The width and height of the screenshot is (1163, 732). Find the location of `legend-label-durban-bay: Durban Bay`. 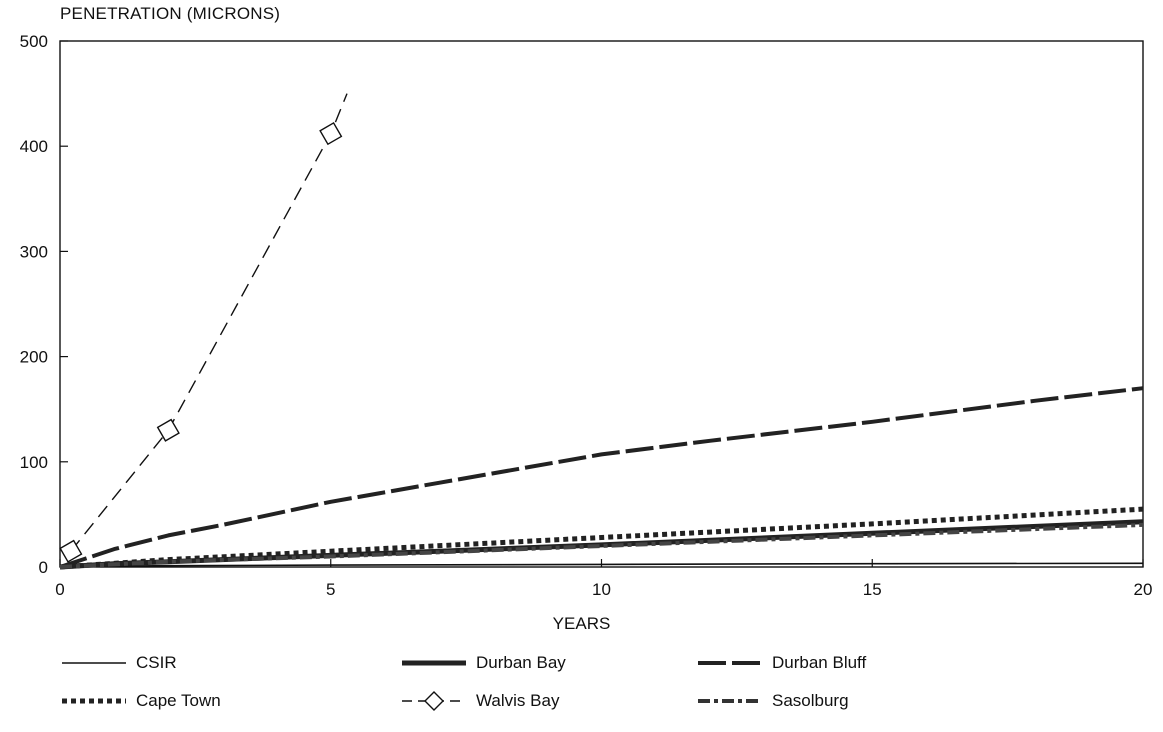

legend-label-durban-bay: Durban Bay is located at coordinates (521, 662).